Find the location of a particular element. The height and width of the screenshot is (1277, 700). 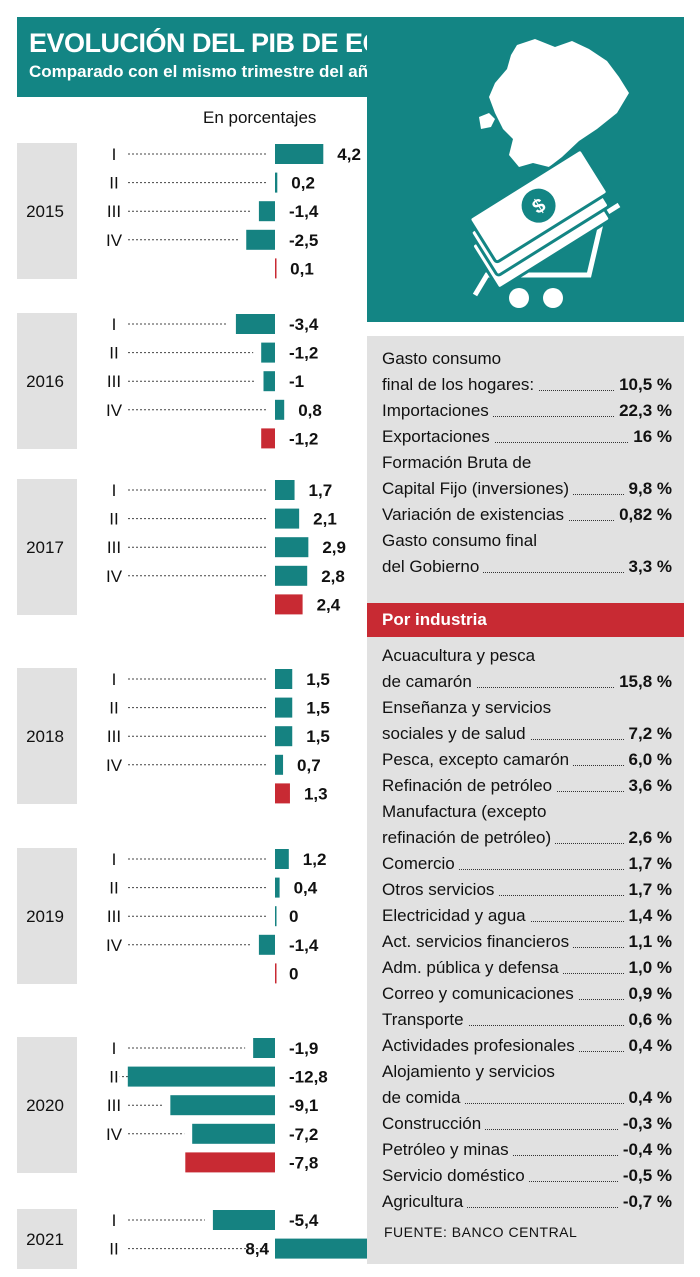

quarter-label-2017-q4: IV is located at coordinates (114, 576).